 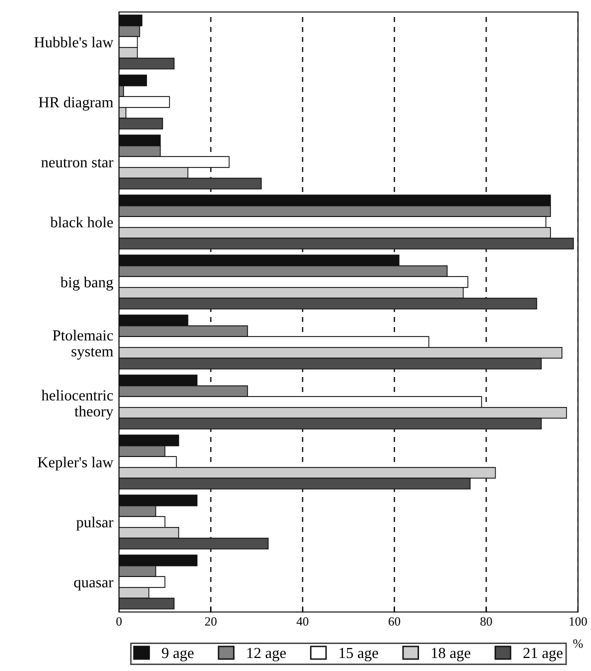 I want to click on y-tick-label: Ptolemaic system, so click(x=83, y=345).